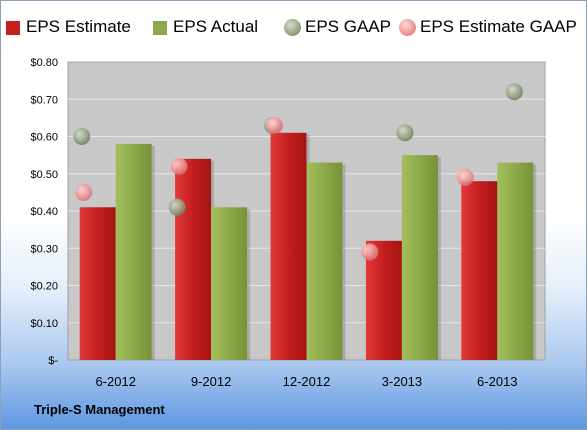 This screenshot has width=587, height=430. What do you see at coordinates (497, 381) in the screenshot?
I see `x-tick-label: 6-2013` at bounding box center [497, 381].